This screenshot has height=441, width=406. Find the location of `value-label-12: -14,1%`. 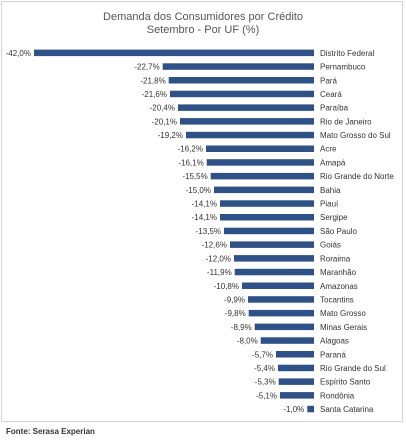

value-label-12: -14,1% is located at coordinates (204, 217).